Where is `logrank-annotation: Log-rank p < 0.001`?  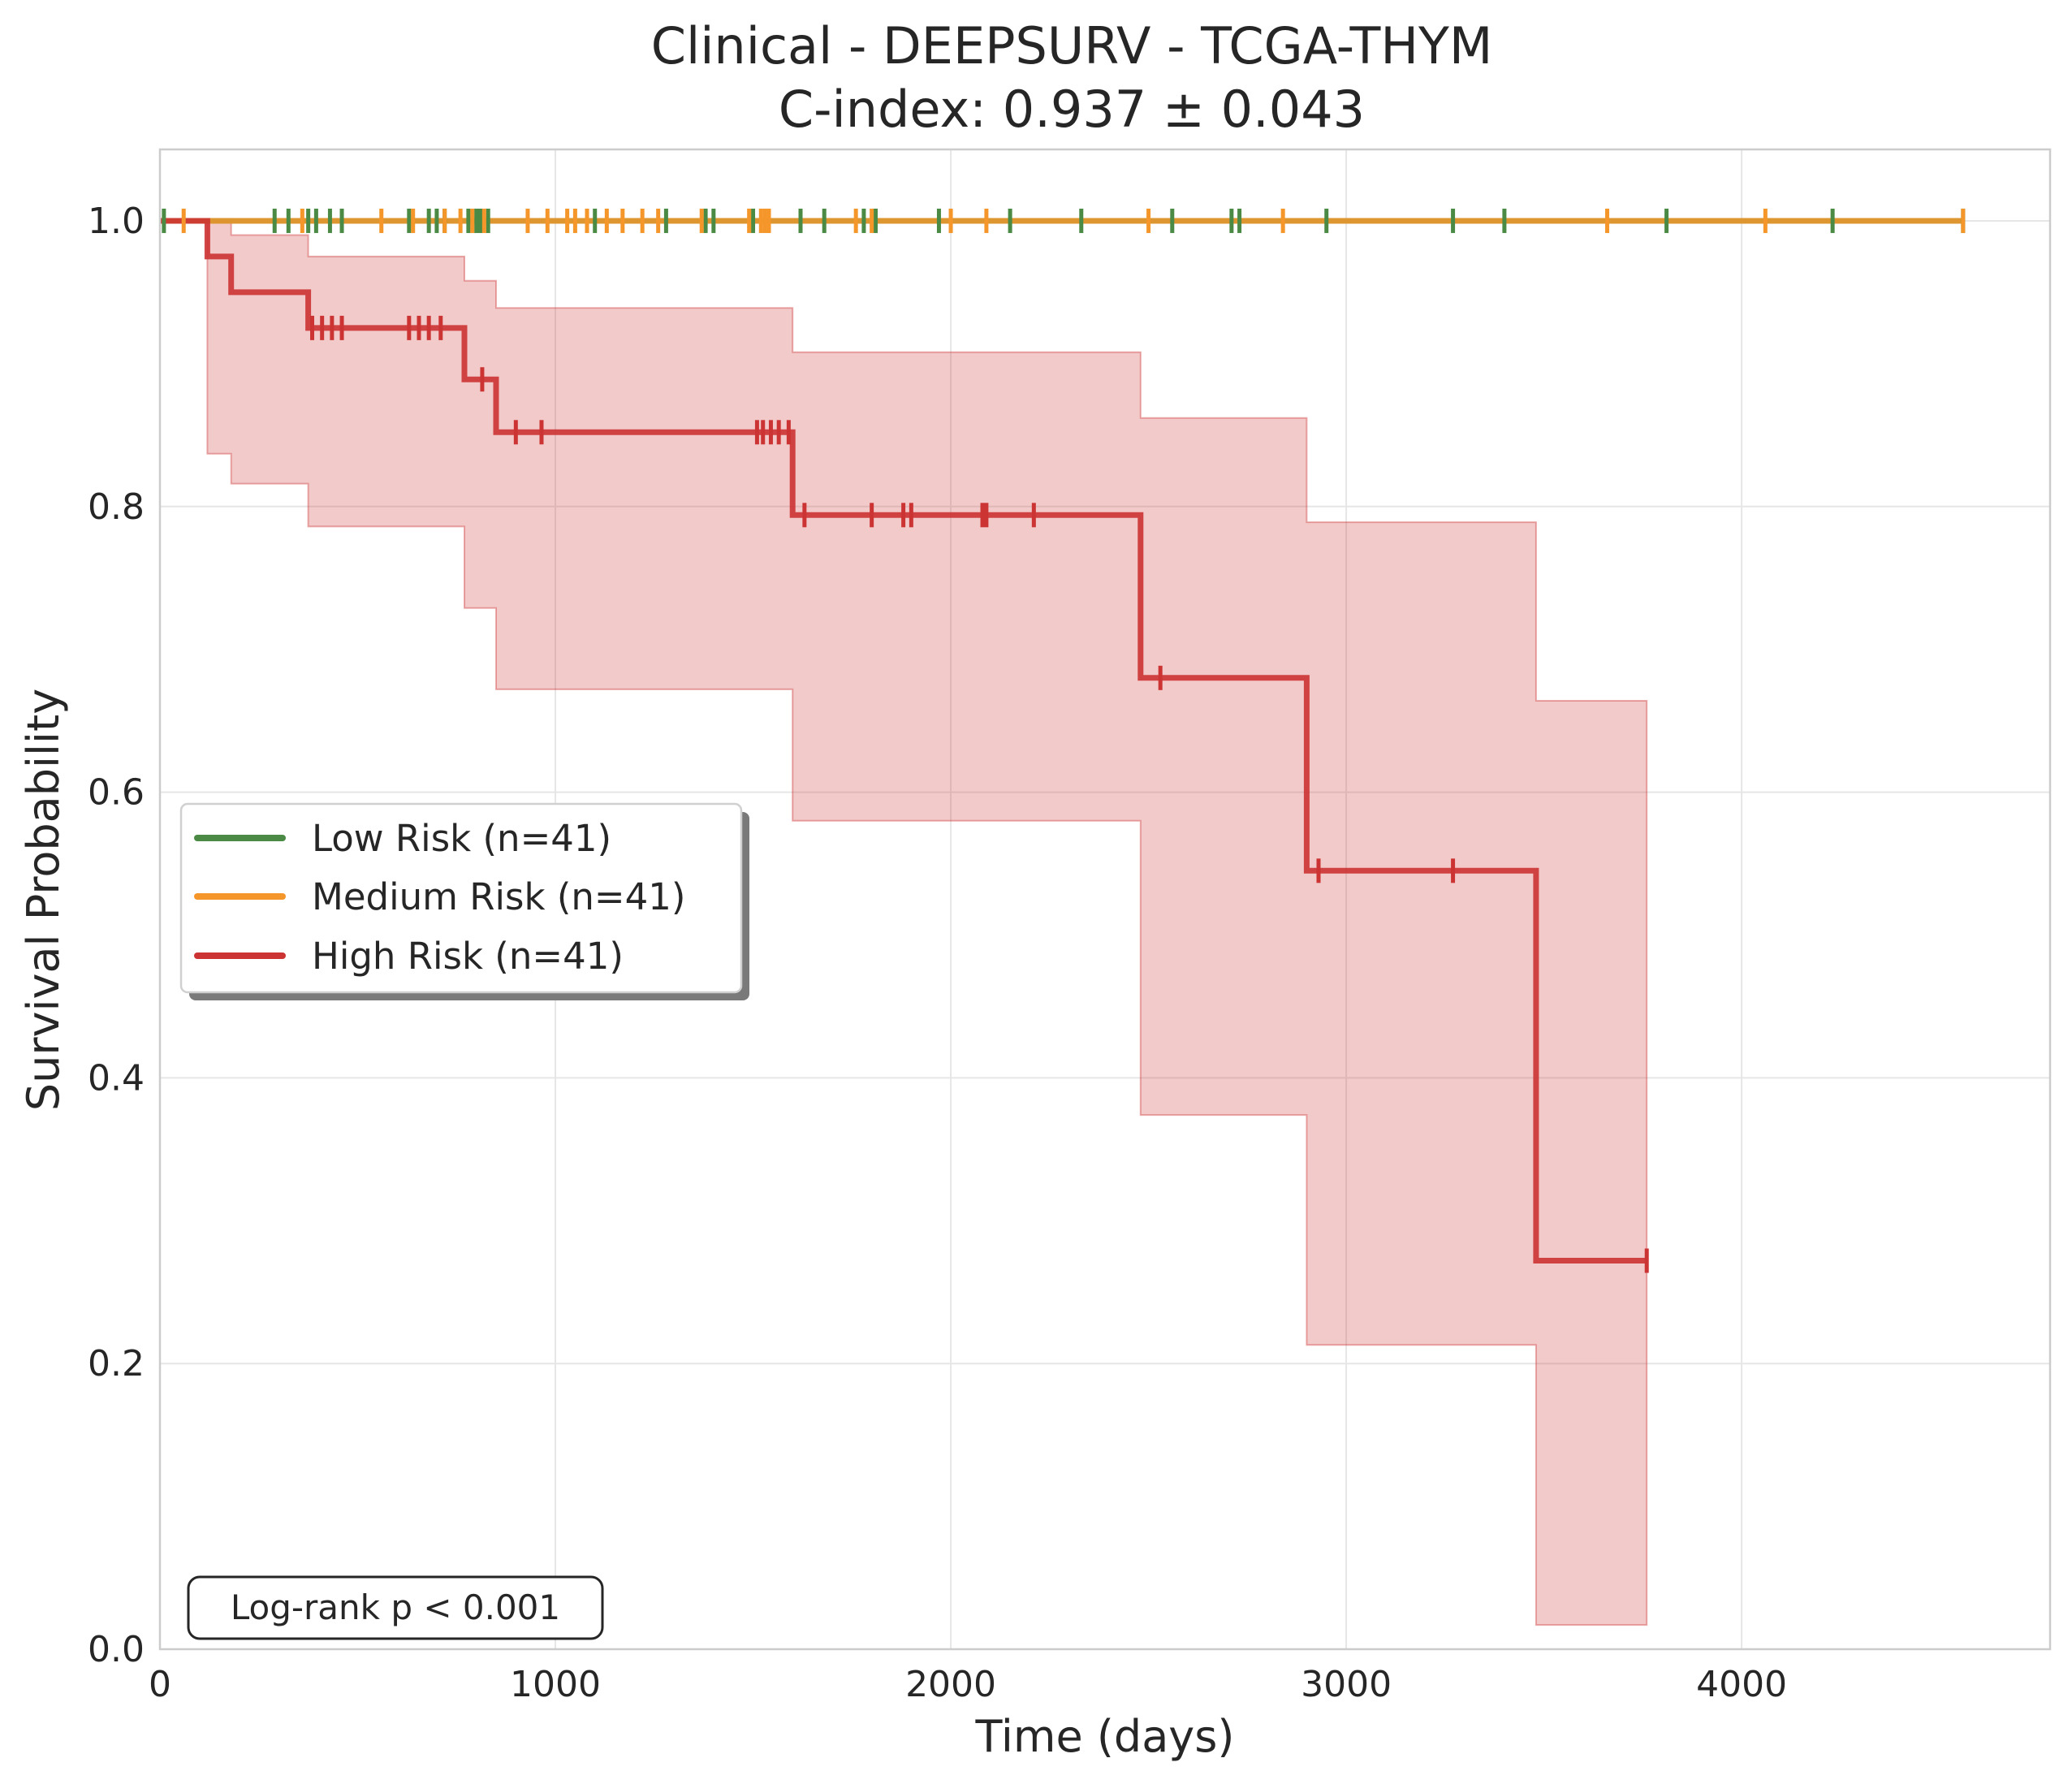
logrank-annotation: Log-rank p < 0.001 is located at coordinates (395, 1607).